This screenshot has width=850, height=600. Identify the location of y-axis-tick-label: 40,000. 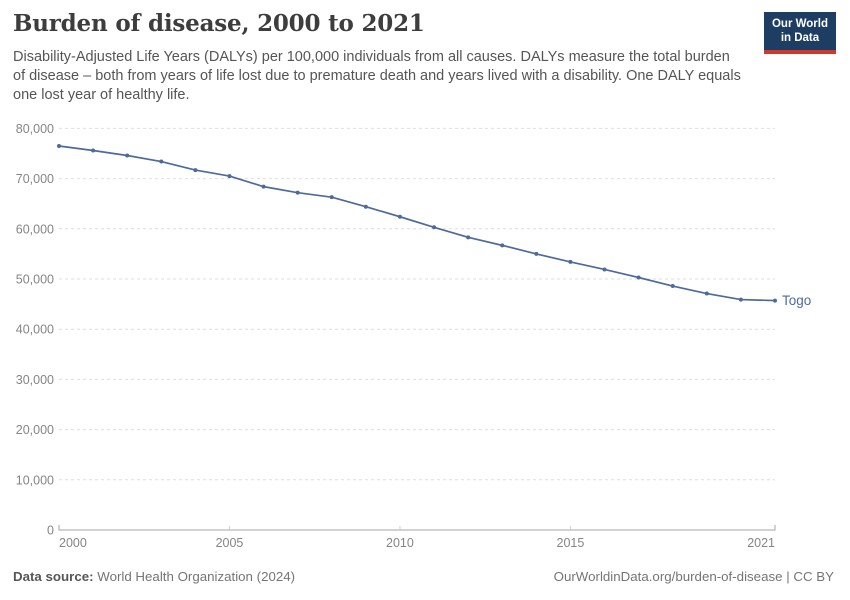
(35, 330).